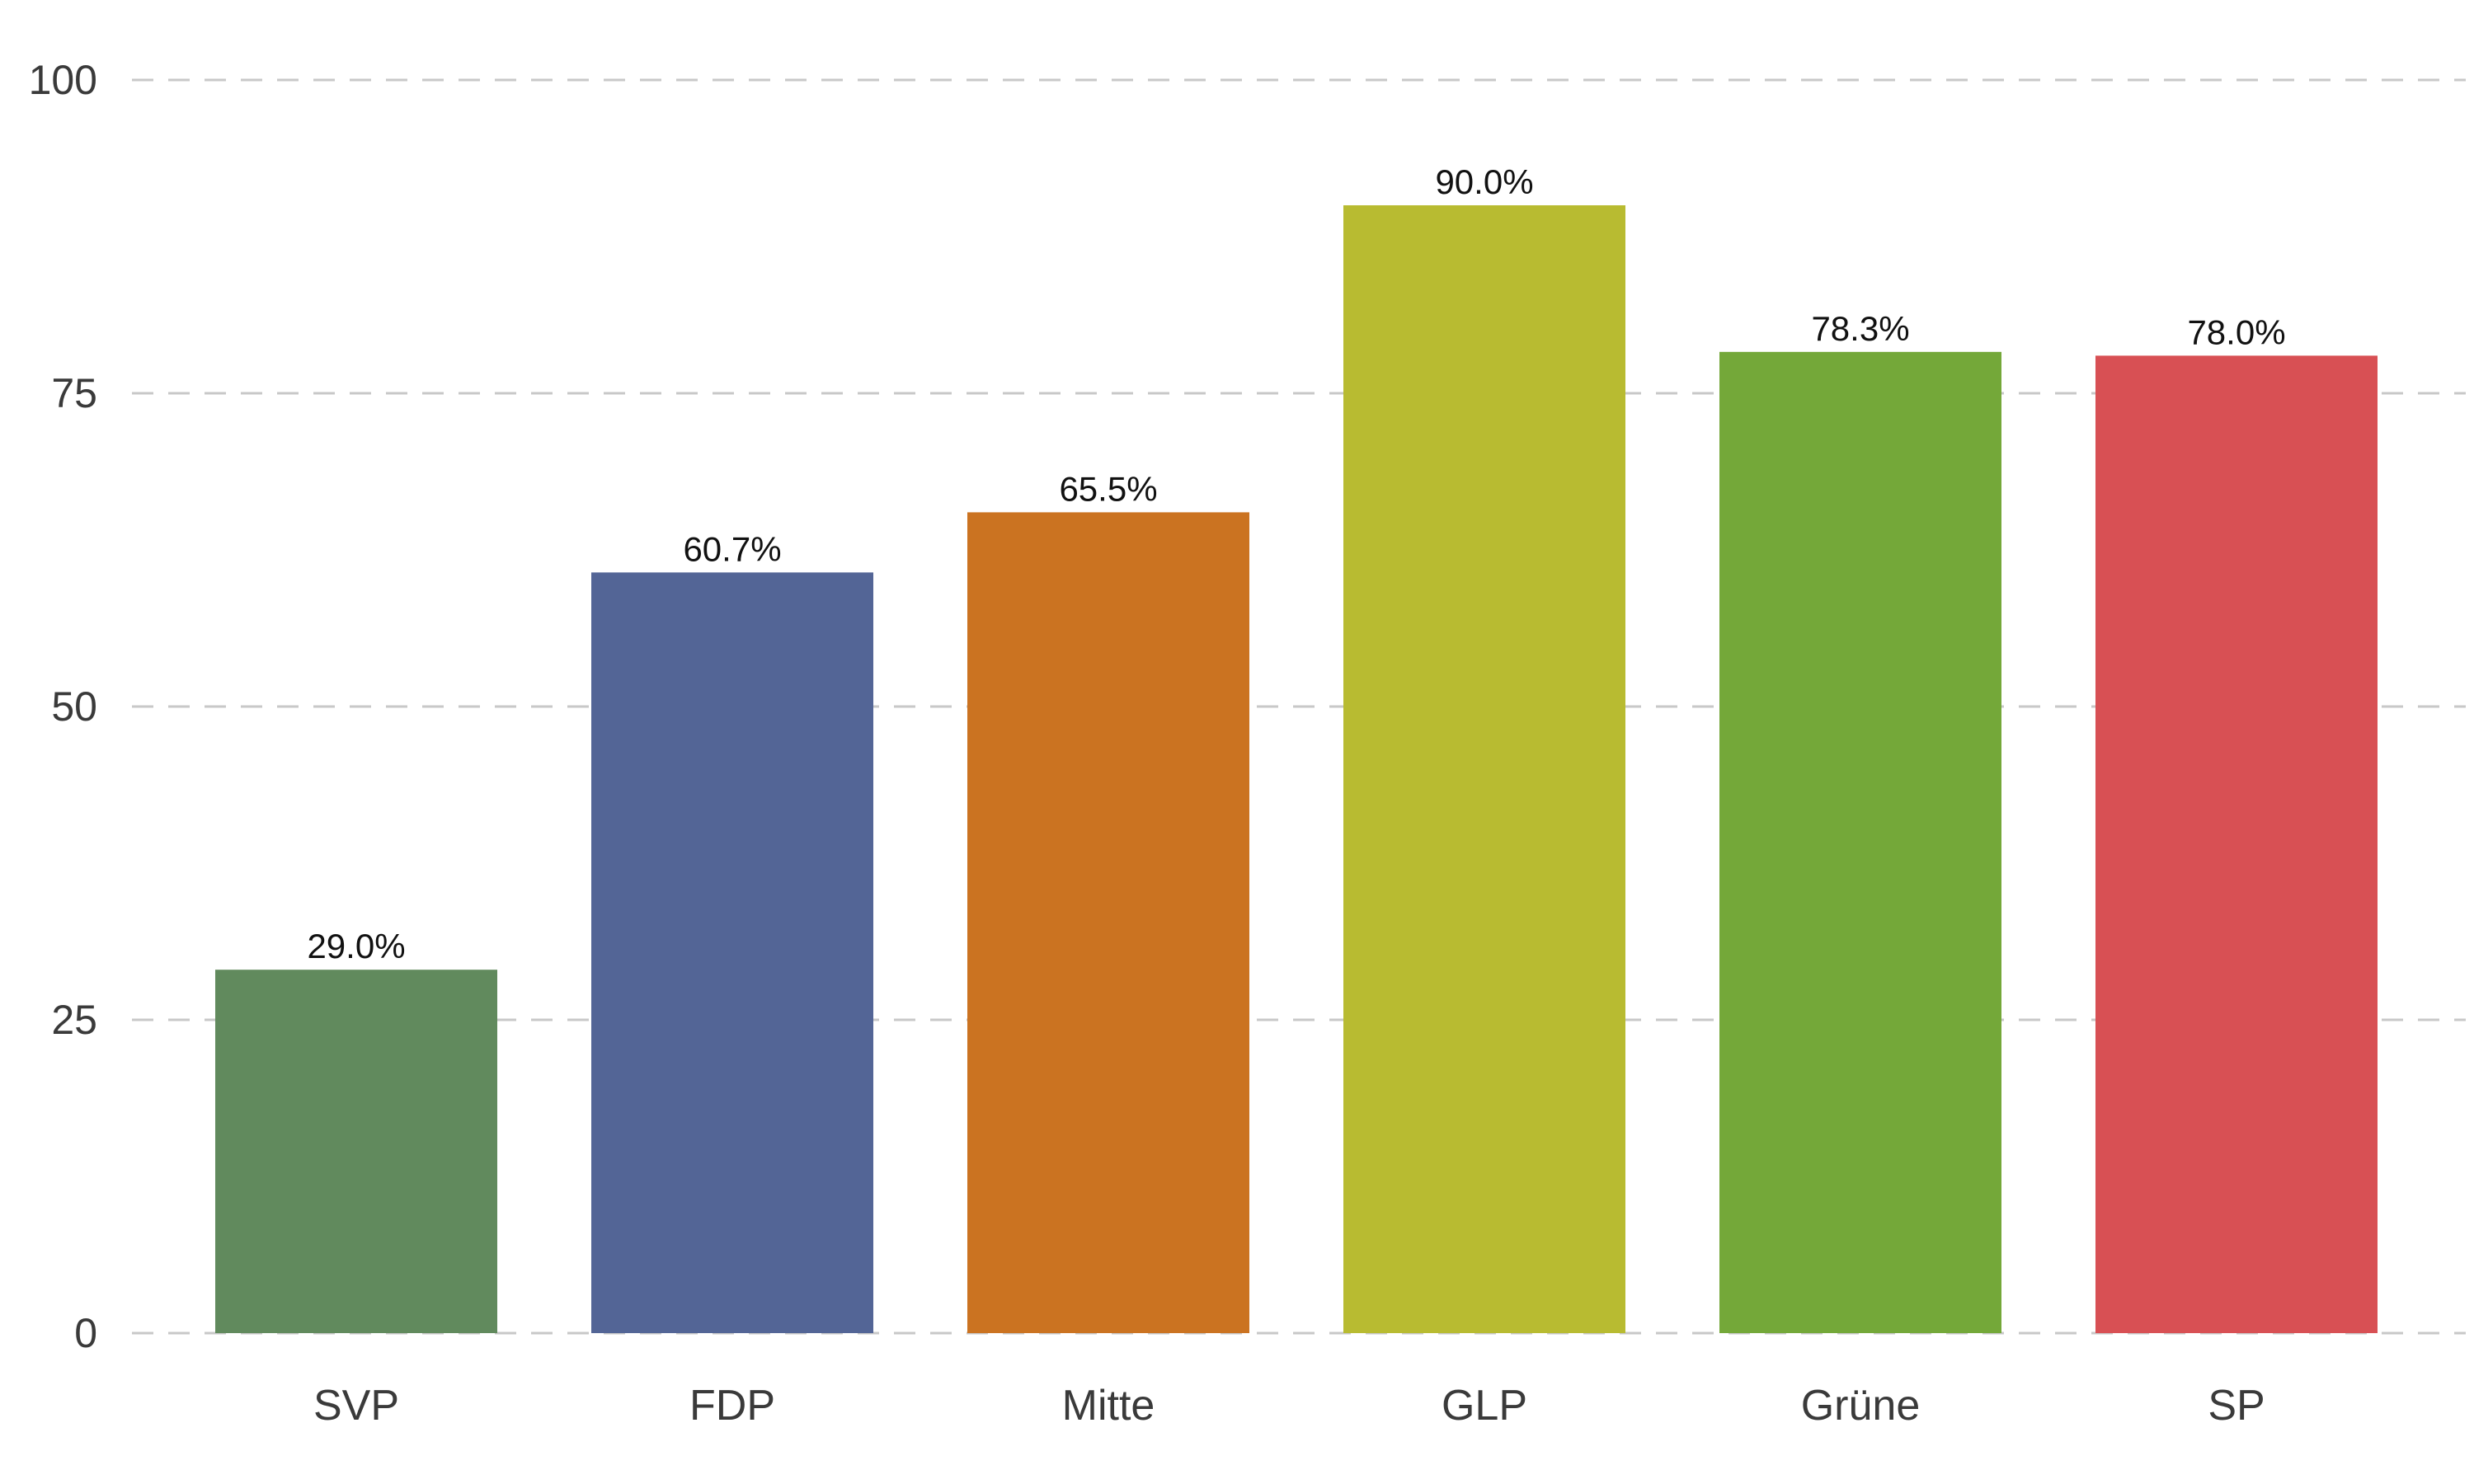  Describe the element at coordinates (2236, 331) in the screenshot. I see `data-label: 78.0%` at that location.